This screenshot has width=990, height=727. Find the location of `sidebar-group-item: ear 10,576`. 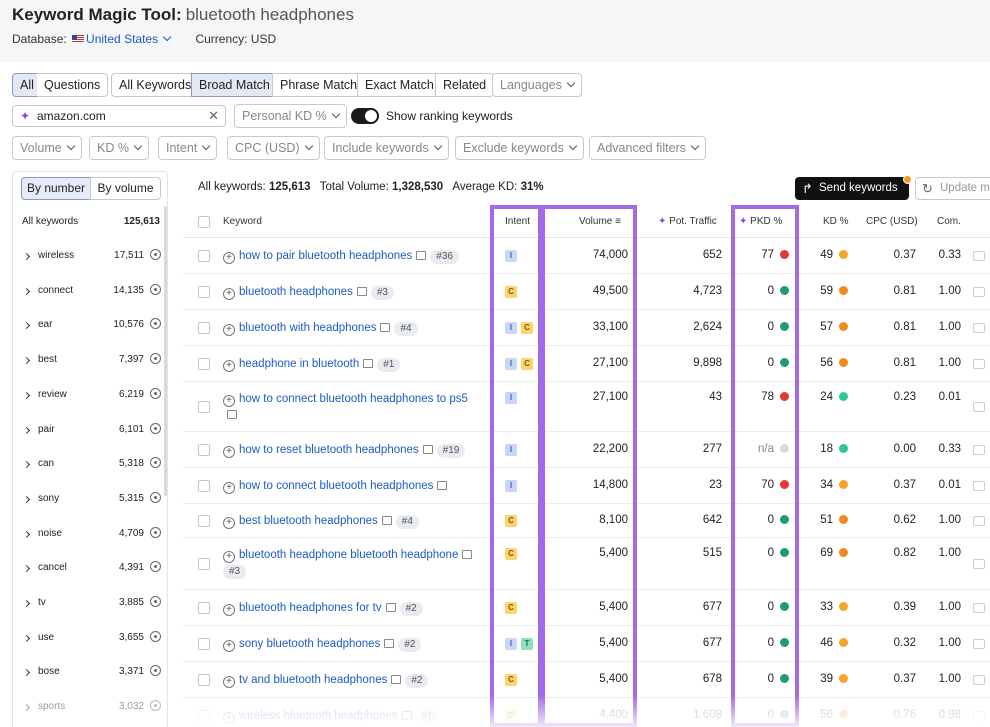

sidebar-group-item: ear 10,576 is located at coordinates (92, 328).